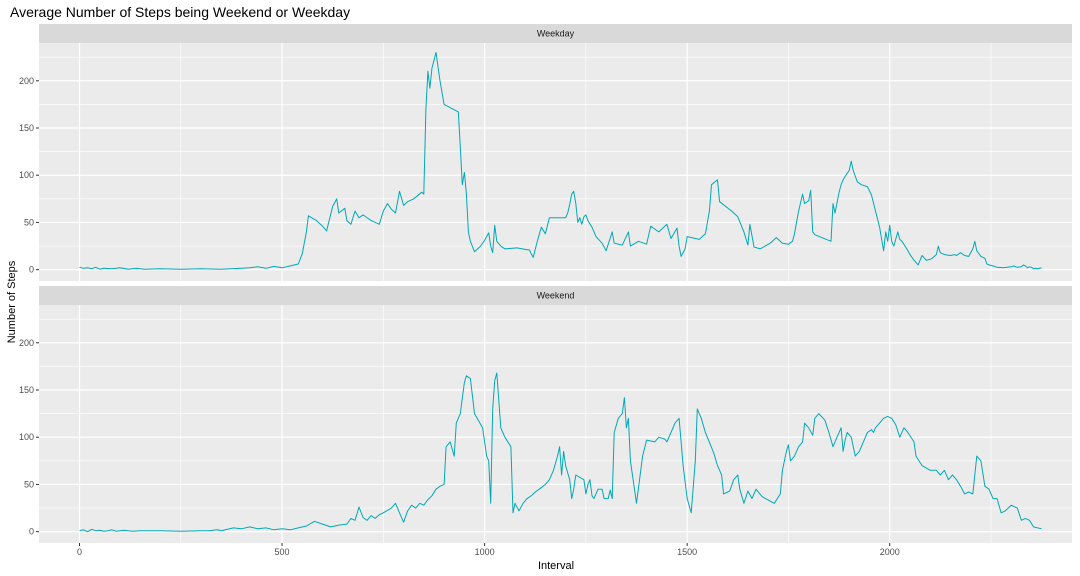 The width and height of the screenshot is (1080, 576). Describe the element at coordinates (79, 552) in the screenshot. I see `x-tick-label: 0` at that location.